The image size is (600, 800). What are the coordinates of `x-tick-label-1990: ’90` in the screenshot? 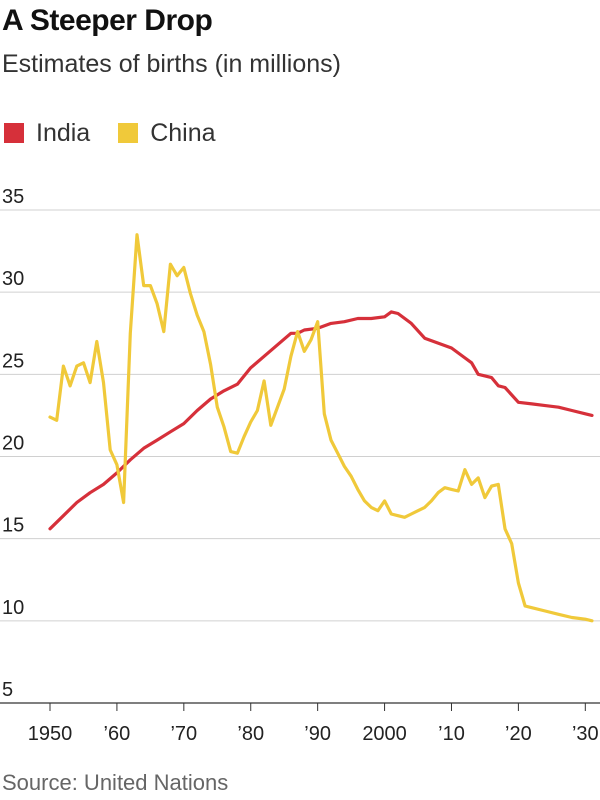 It's located at (317, 734).